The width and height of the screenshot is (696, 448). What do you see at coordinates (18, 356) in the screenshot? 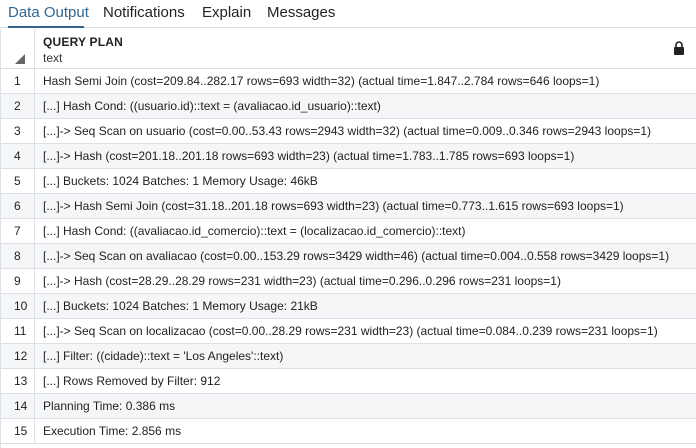
I see `row-number: 12` at bounding box center [18, 356].